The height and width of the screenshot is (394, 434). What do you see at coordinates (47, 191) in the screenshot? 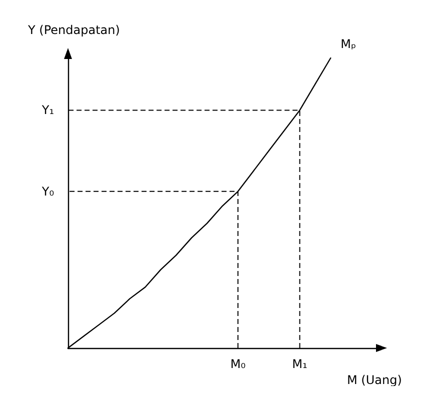
I see `text: Y₀` at bounding box center [47, 191].